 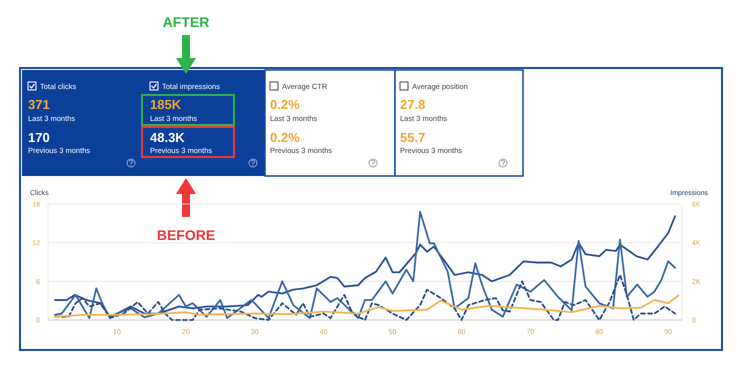 What do you see at coordinates (39, 137) in the screenshot?
I see `text: 170` at bounding box center [39, 137].